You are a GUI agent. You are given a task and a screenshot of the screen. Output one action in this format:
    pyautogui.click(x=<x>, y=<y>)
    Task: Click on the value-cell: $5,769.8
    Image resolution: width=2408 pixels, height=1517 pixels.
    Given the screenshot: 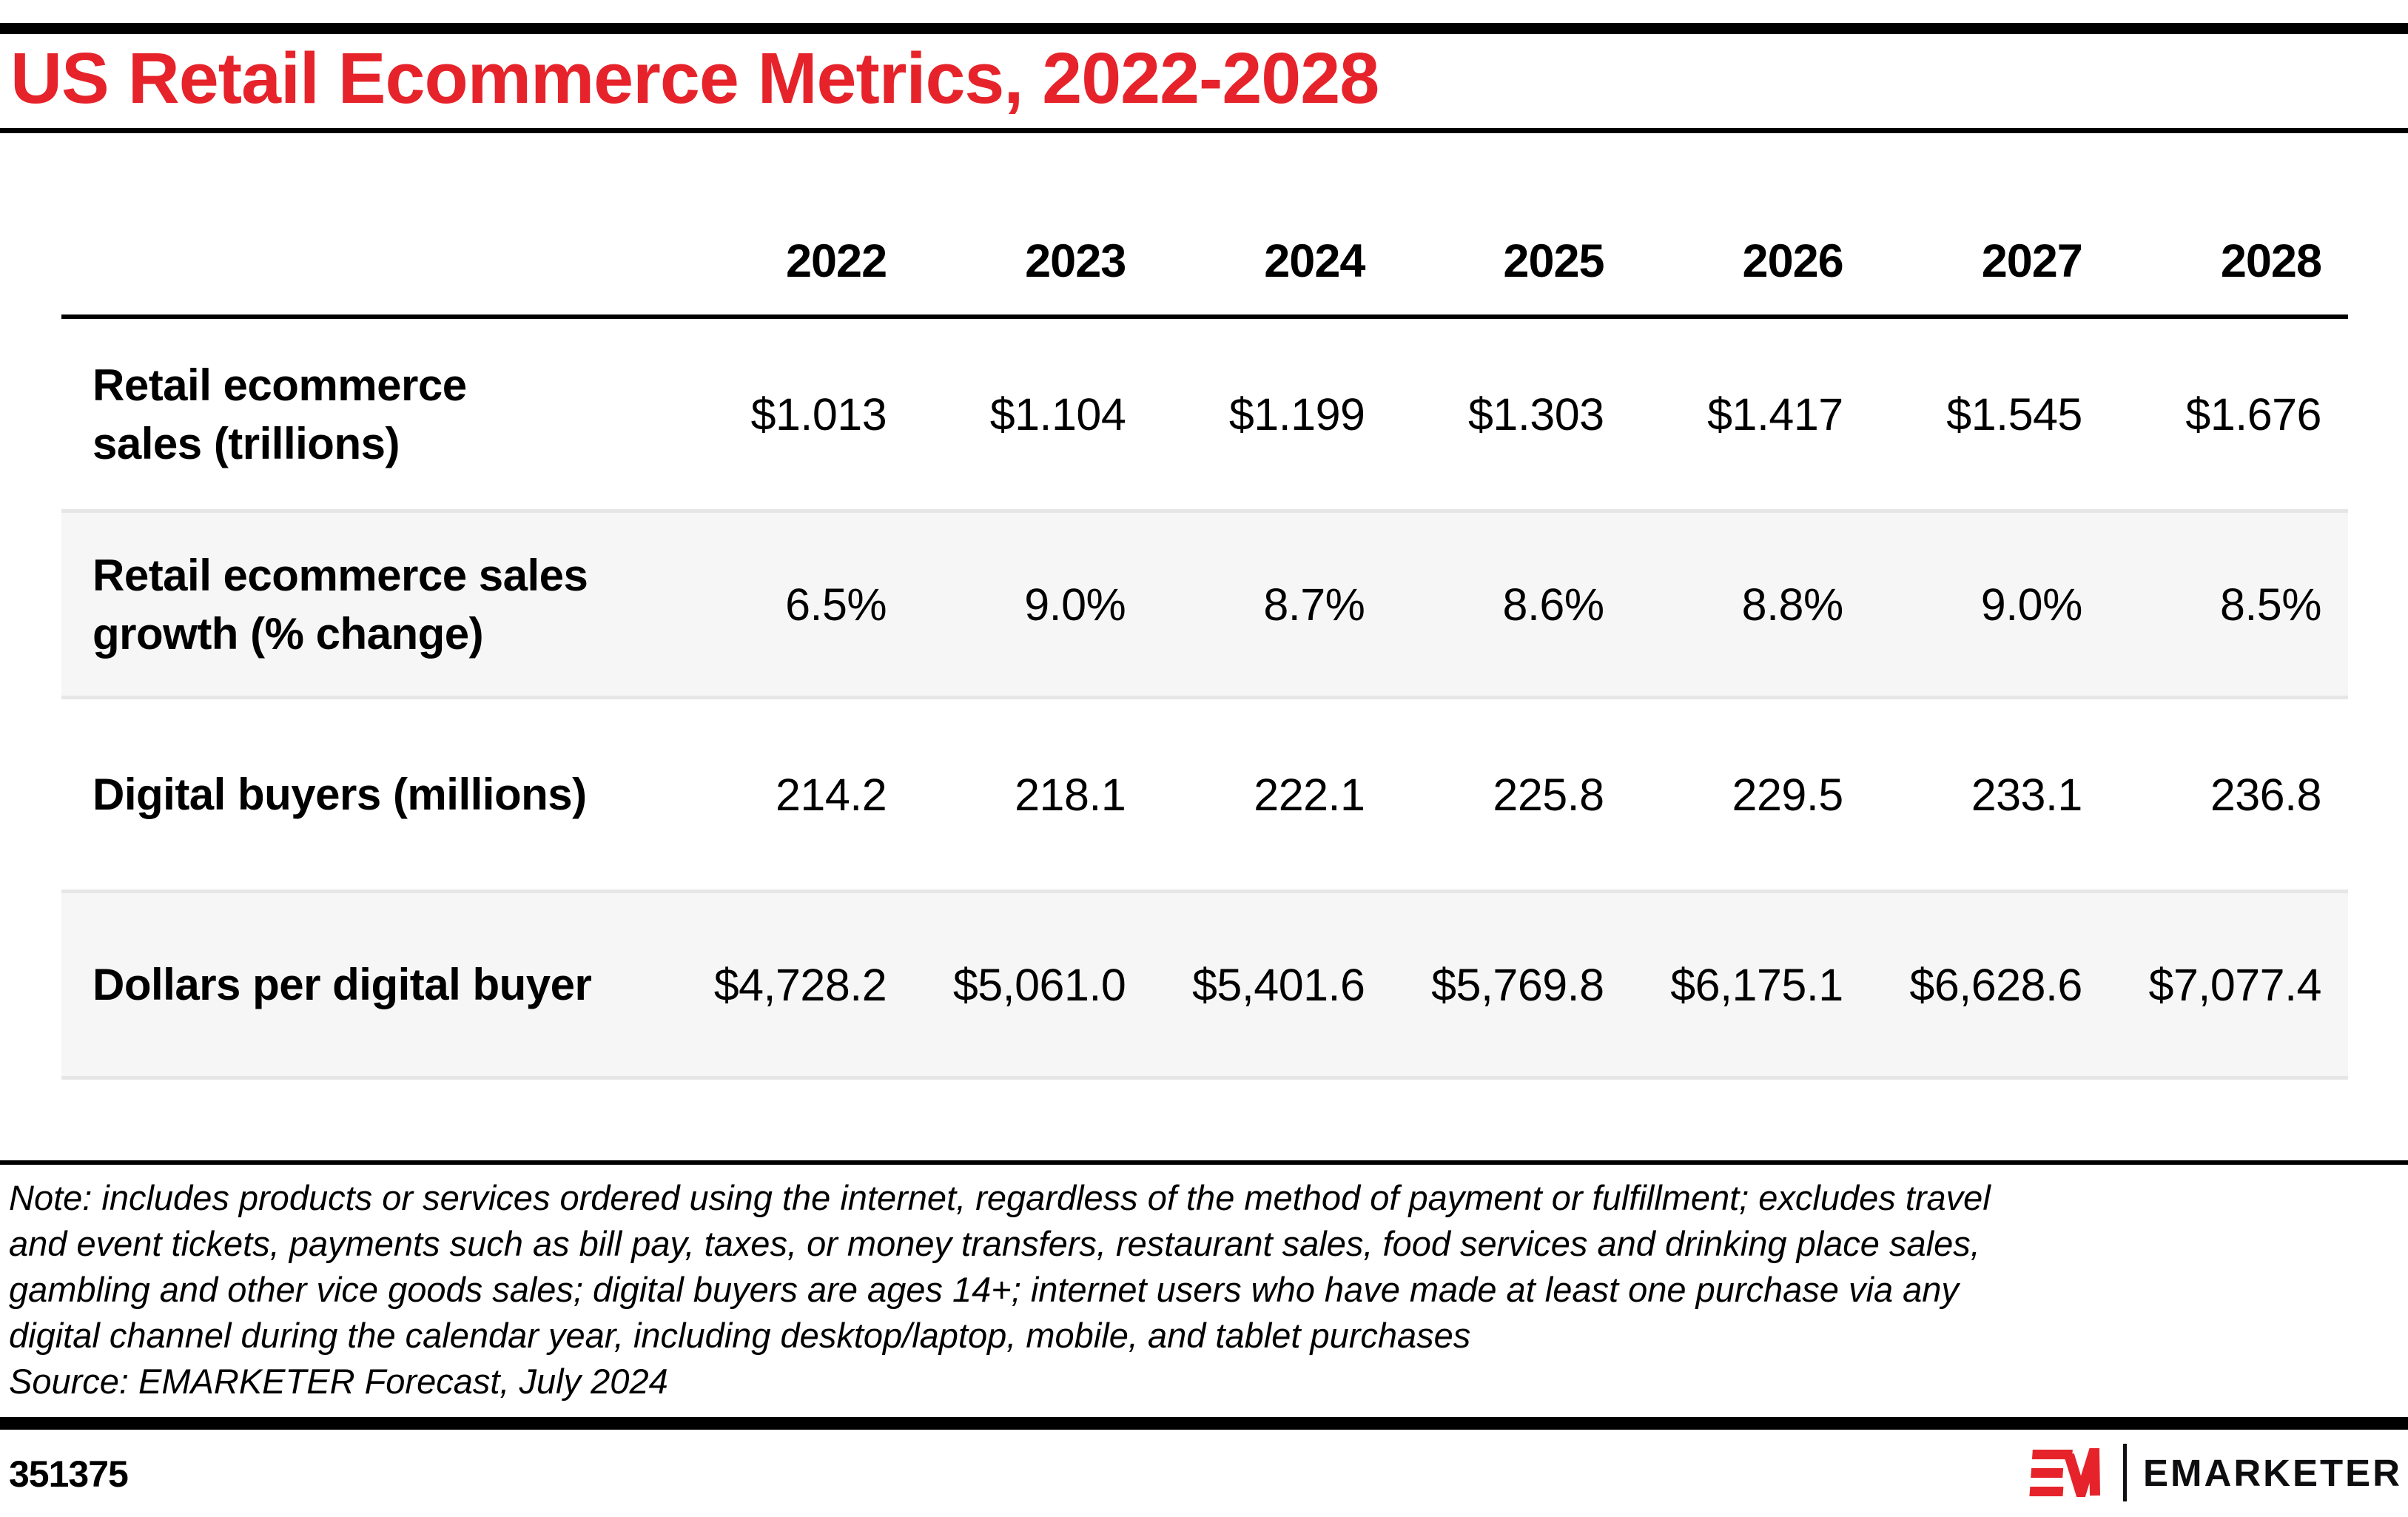 What is the action you would take?
    pyautogui.click(x=1518, y=984)
    